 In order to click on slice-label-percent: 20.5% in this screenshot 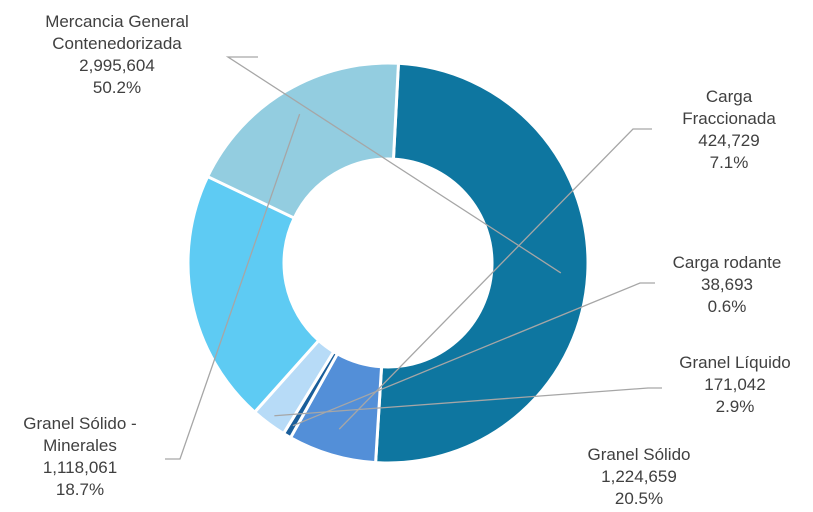, I will do `click(639, 498)`.